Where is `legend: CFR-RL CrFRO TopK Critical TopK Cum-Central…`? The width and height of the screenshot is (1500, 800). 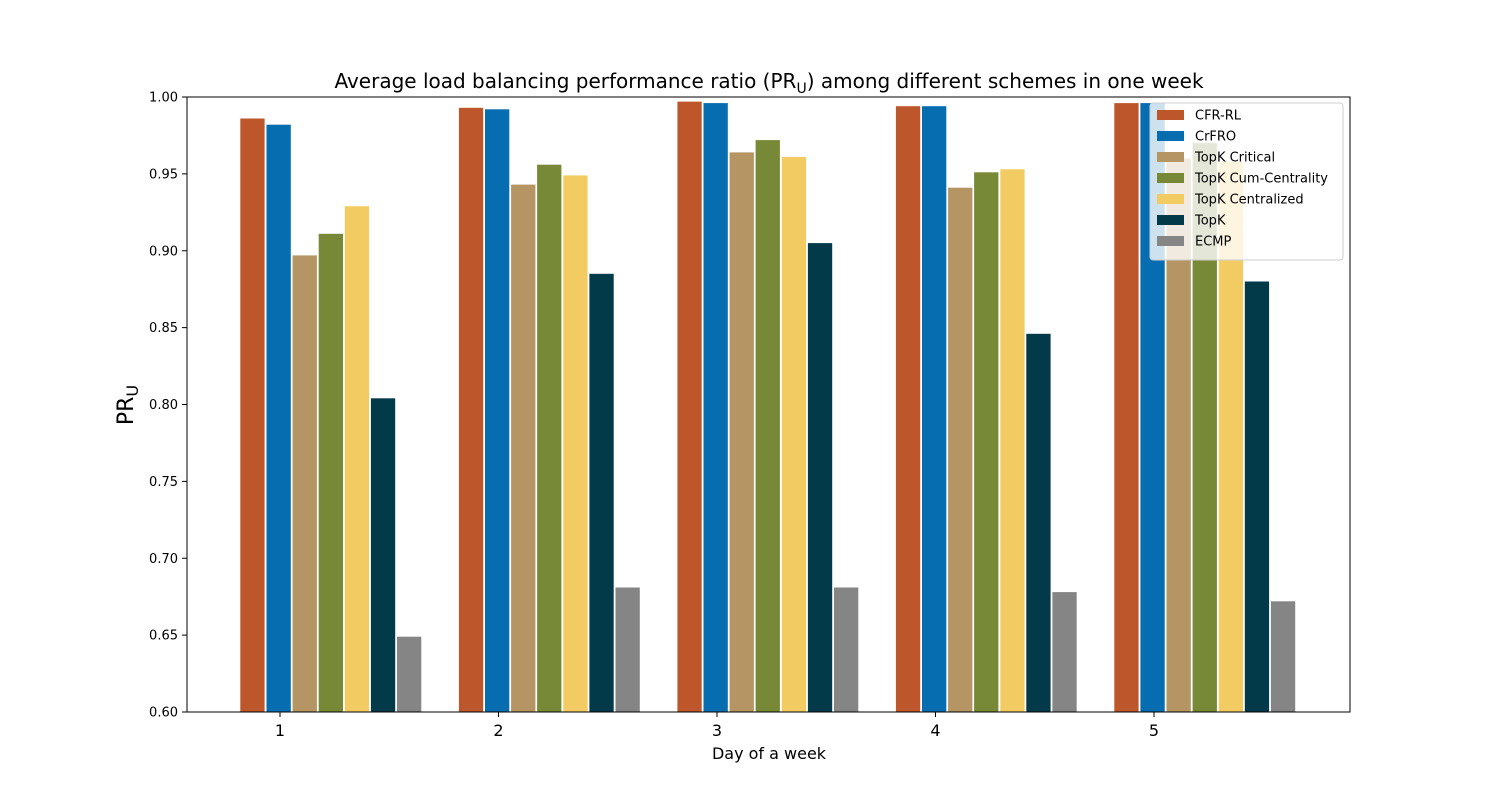
legend: CFR-RL CrFRO TopK Critical TopK Cum-Central… is located at coordinates (1246, 181).